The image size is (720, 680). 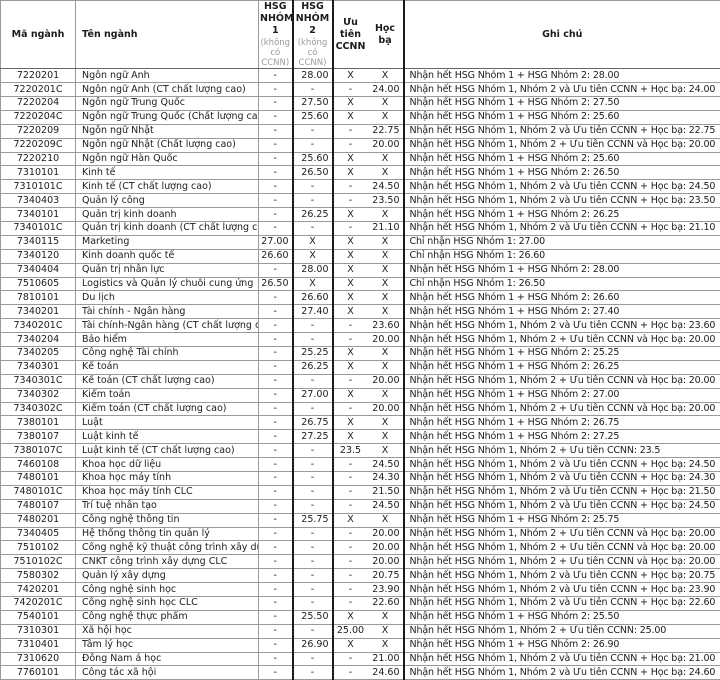 What do you see at coordinates (167, 339) in the screenshot?
I see `cell-name: Bảo hiểm` at bounding box center [167, 339].